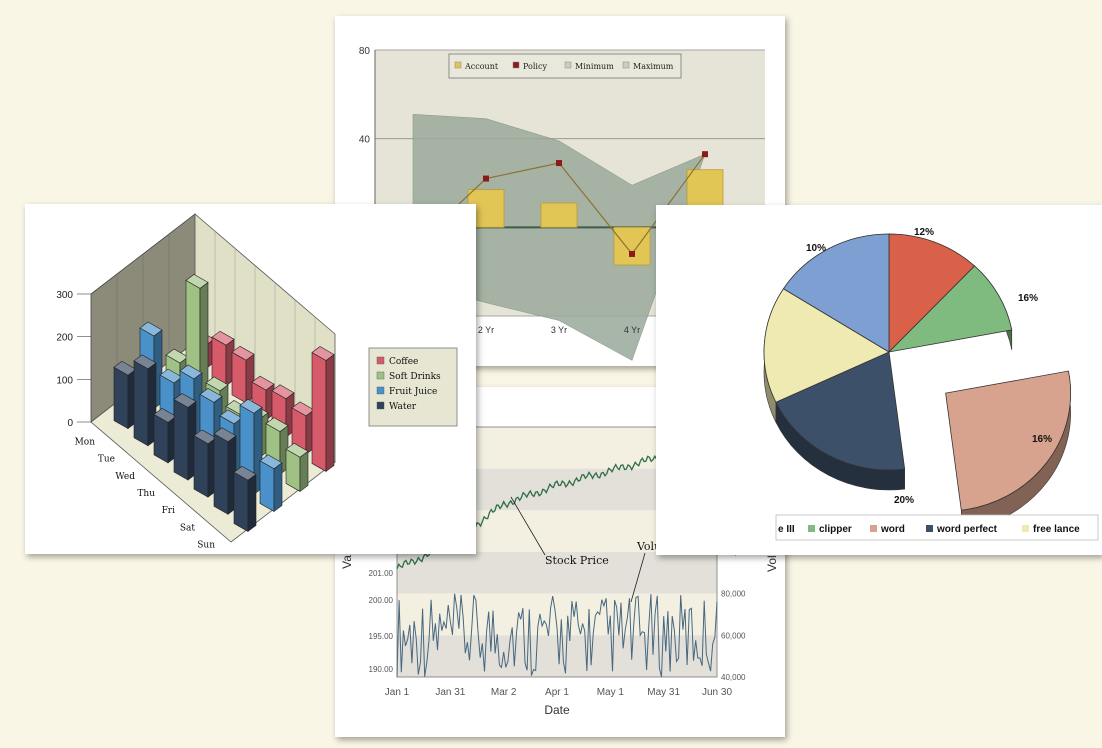 The width and height of the screenshot is (1102, 748). What do you see at coordinates (904, 500) in the screenshot?
I see `pie-data-label: 20%` at bounding box center [904, 500].